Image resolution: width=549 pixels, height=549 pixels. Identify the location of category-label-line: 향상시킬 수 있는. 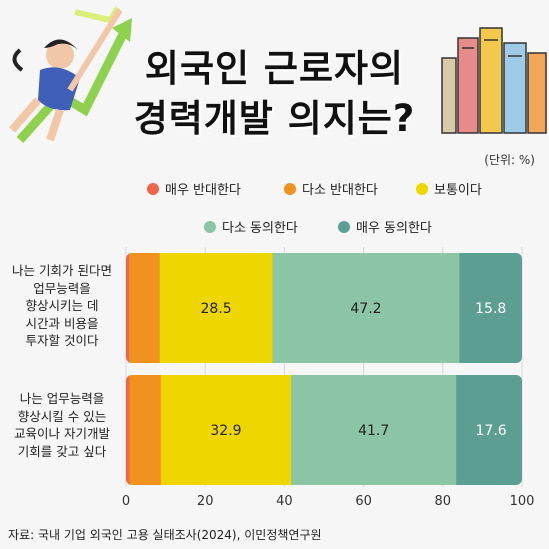
(62, 416).